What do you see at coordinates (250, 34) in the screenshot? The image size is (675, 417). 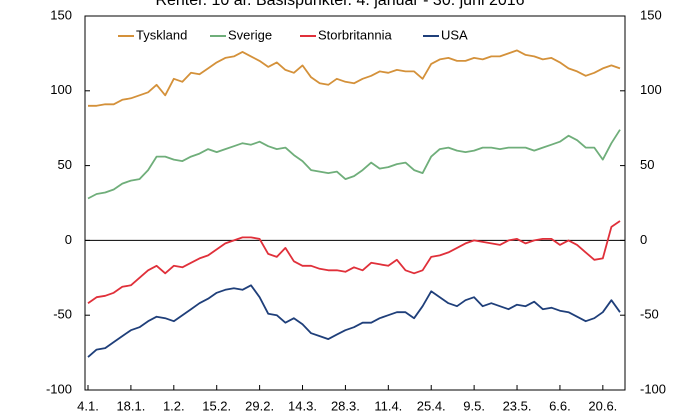 I see `legend-label: Sverige` at bounding box center [250, 34].